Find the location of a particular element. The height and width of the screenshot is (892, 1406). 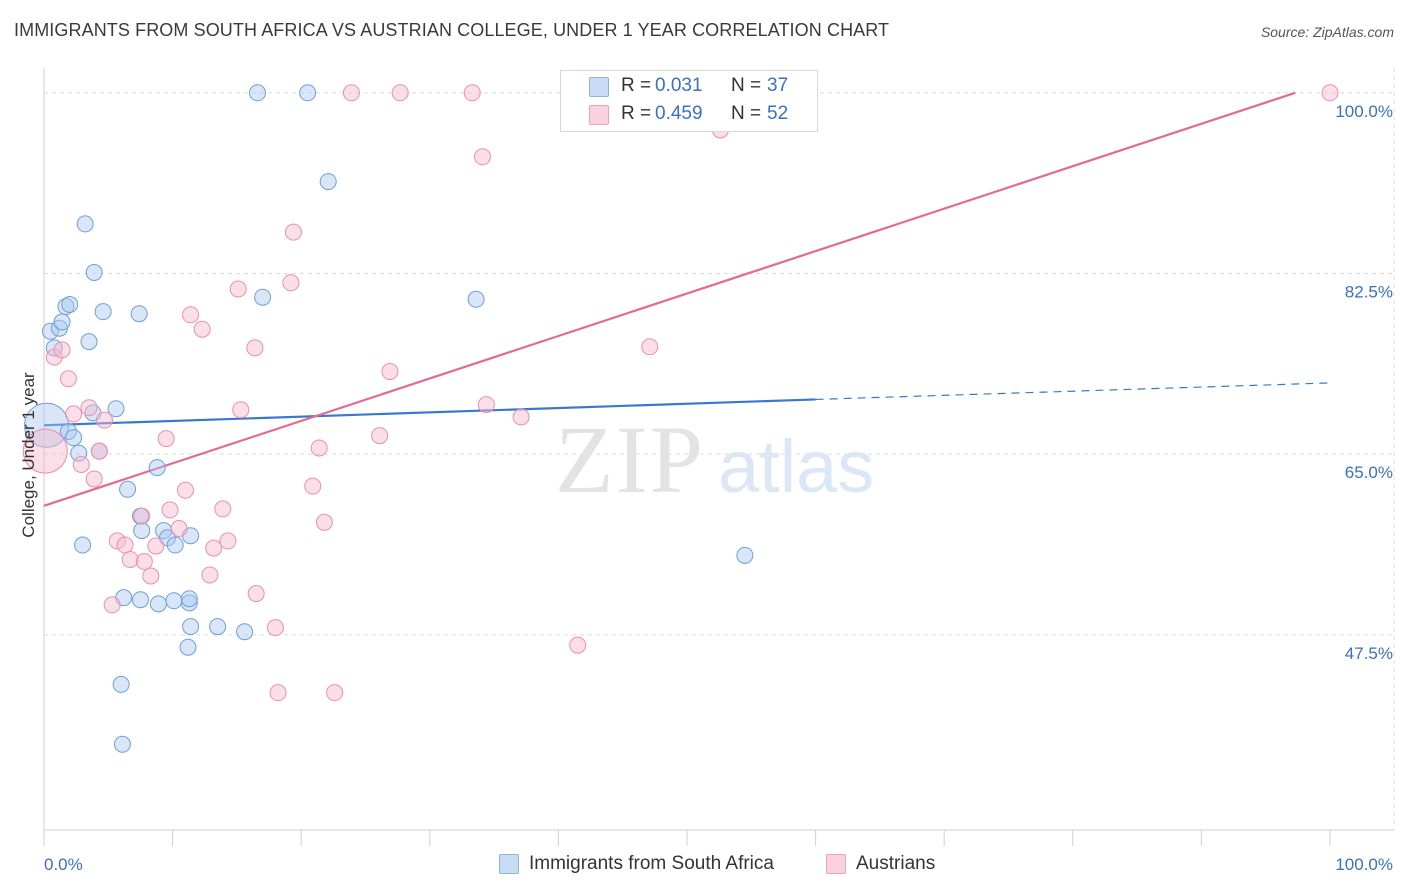

y-tick-label: 65.0% is located at coordinates (1369, 472).